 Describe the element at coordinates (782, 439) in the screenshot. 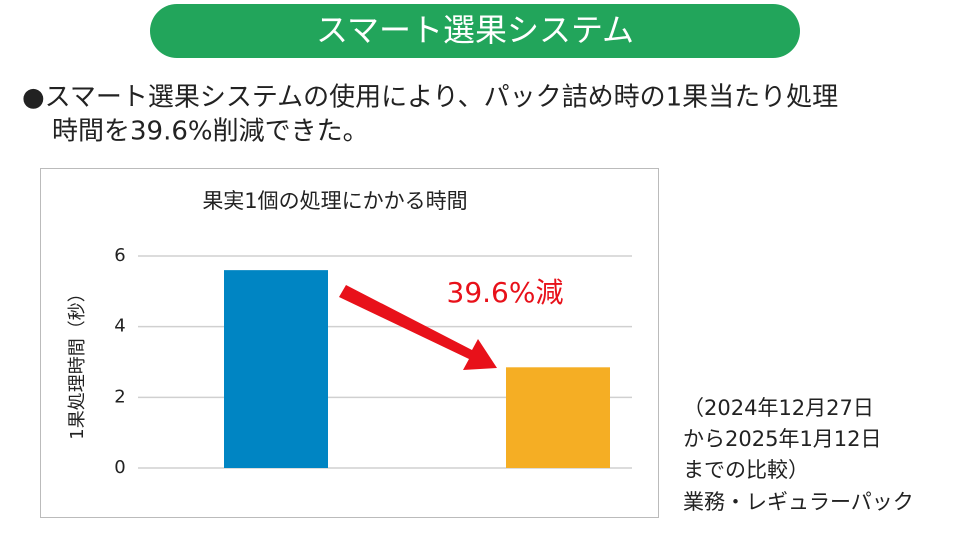

I see `note-line: から2025年1月12日` at that location.